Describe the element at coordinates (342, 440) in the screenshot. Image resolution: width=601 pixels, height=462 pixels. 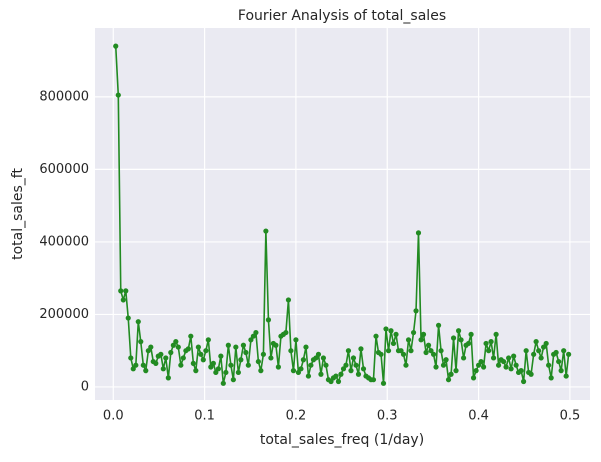
I see `x-axis-label: total_sales_freq (1/day)` at that location.